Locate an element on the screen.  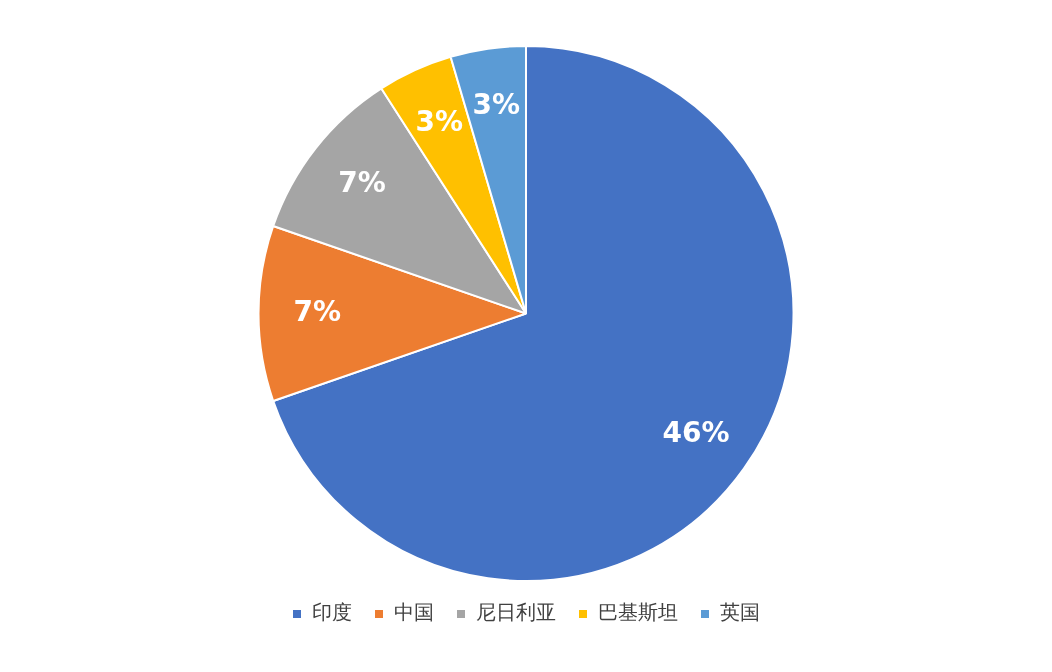
legend-label: 英国 is located at coordinates (740, 612).